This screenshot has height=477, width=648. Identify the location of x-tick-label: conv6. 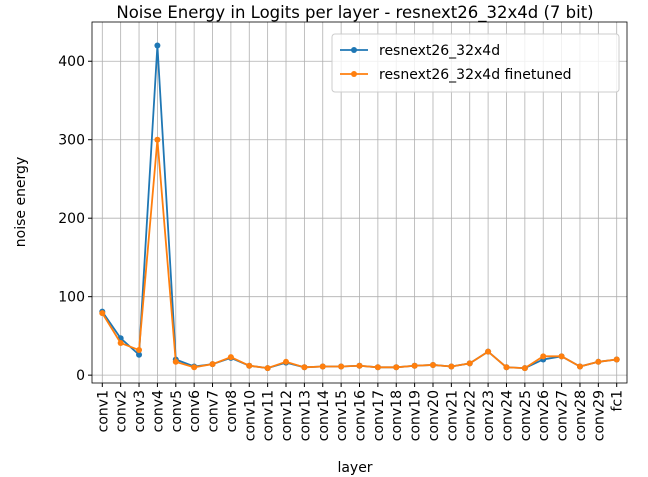
(195, 411).